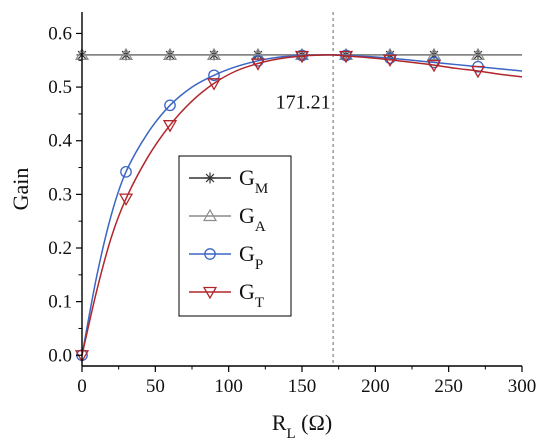 Image resolution: width=550 pixels, height=447 pixels. I want to click on y-tick-label-1: 0.1, so click(60, 302).